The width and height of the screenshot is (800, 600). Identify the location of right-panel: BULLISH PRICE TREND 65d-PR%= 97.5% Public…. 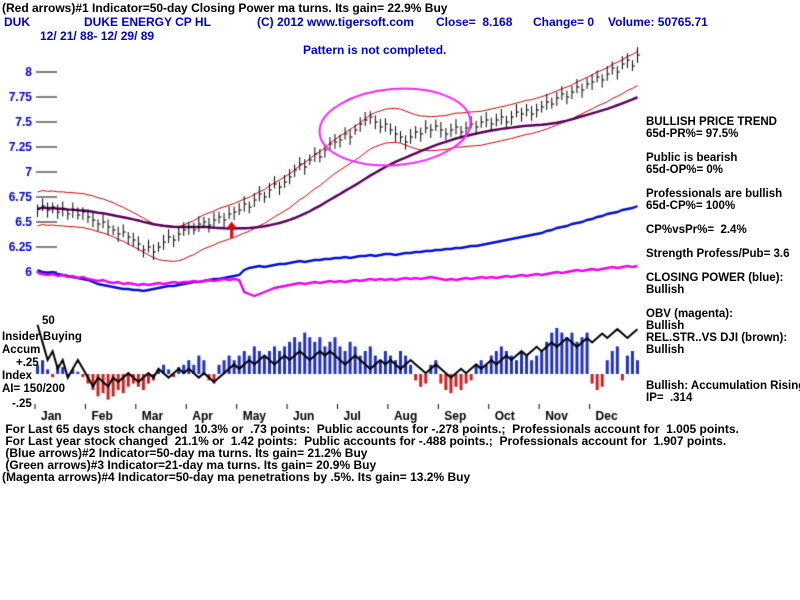
(723, 260).